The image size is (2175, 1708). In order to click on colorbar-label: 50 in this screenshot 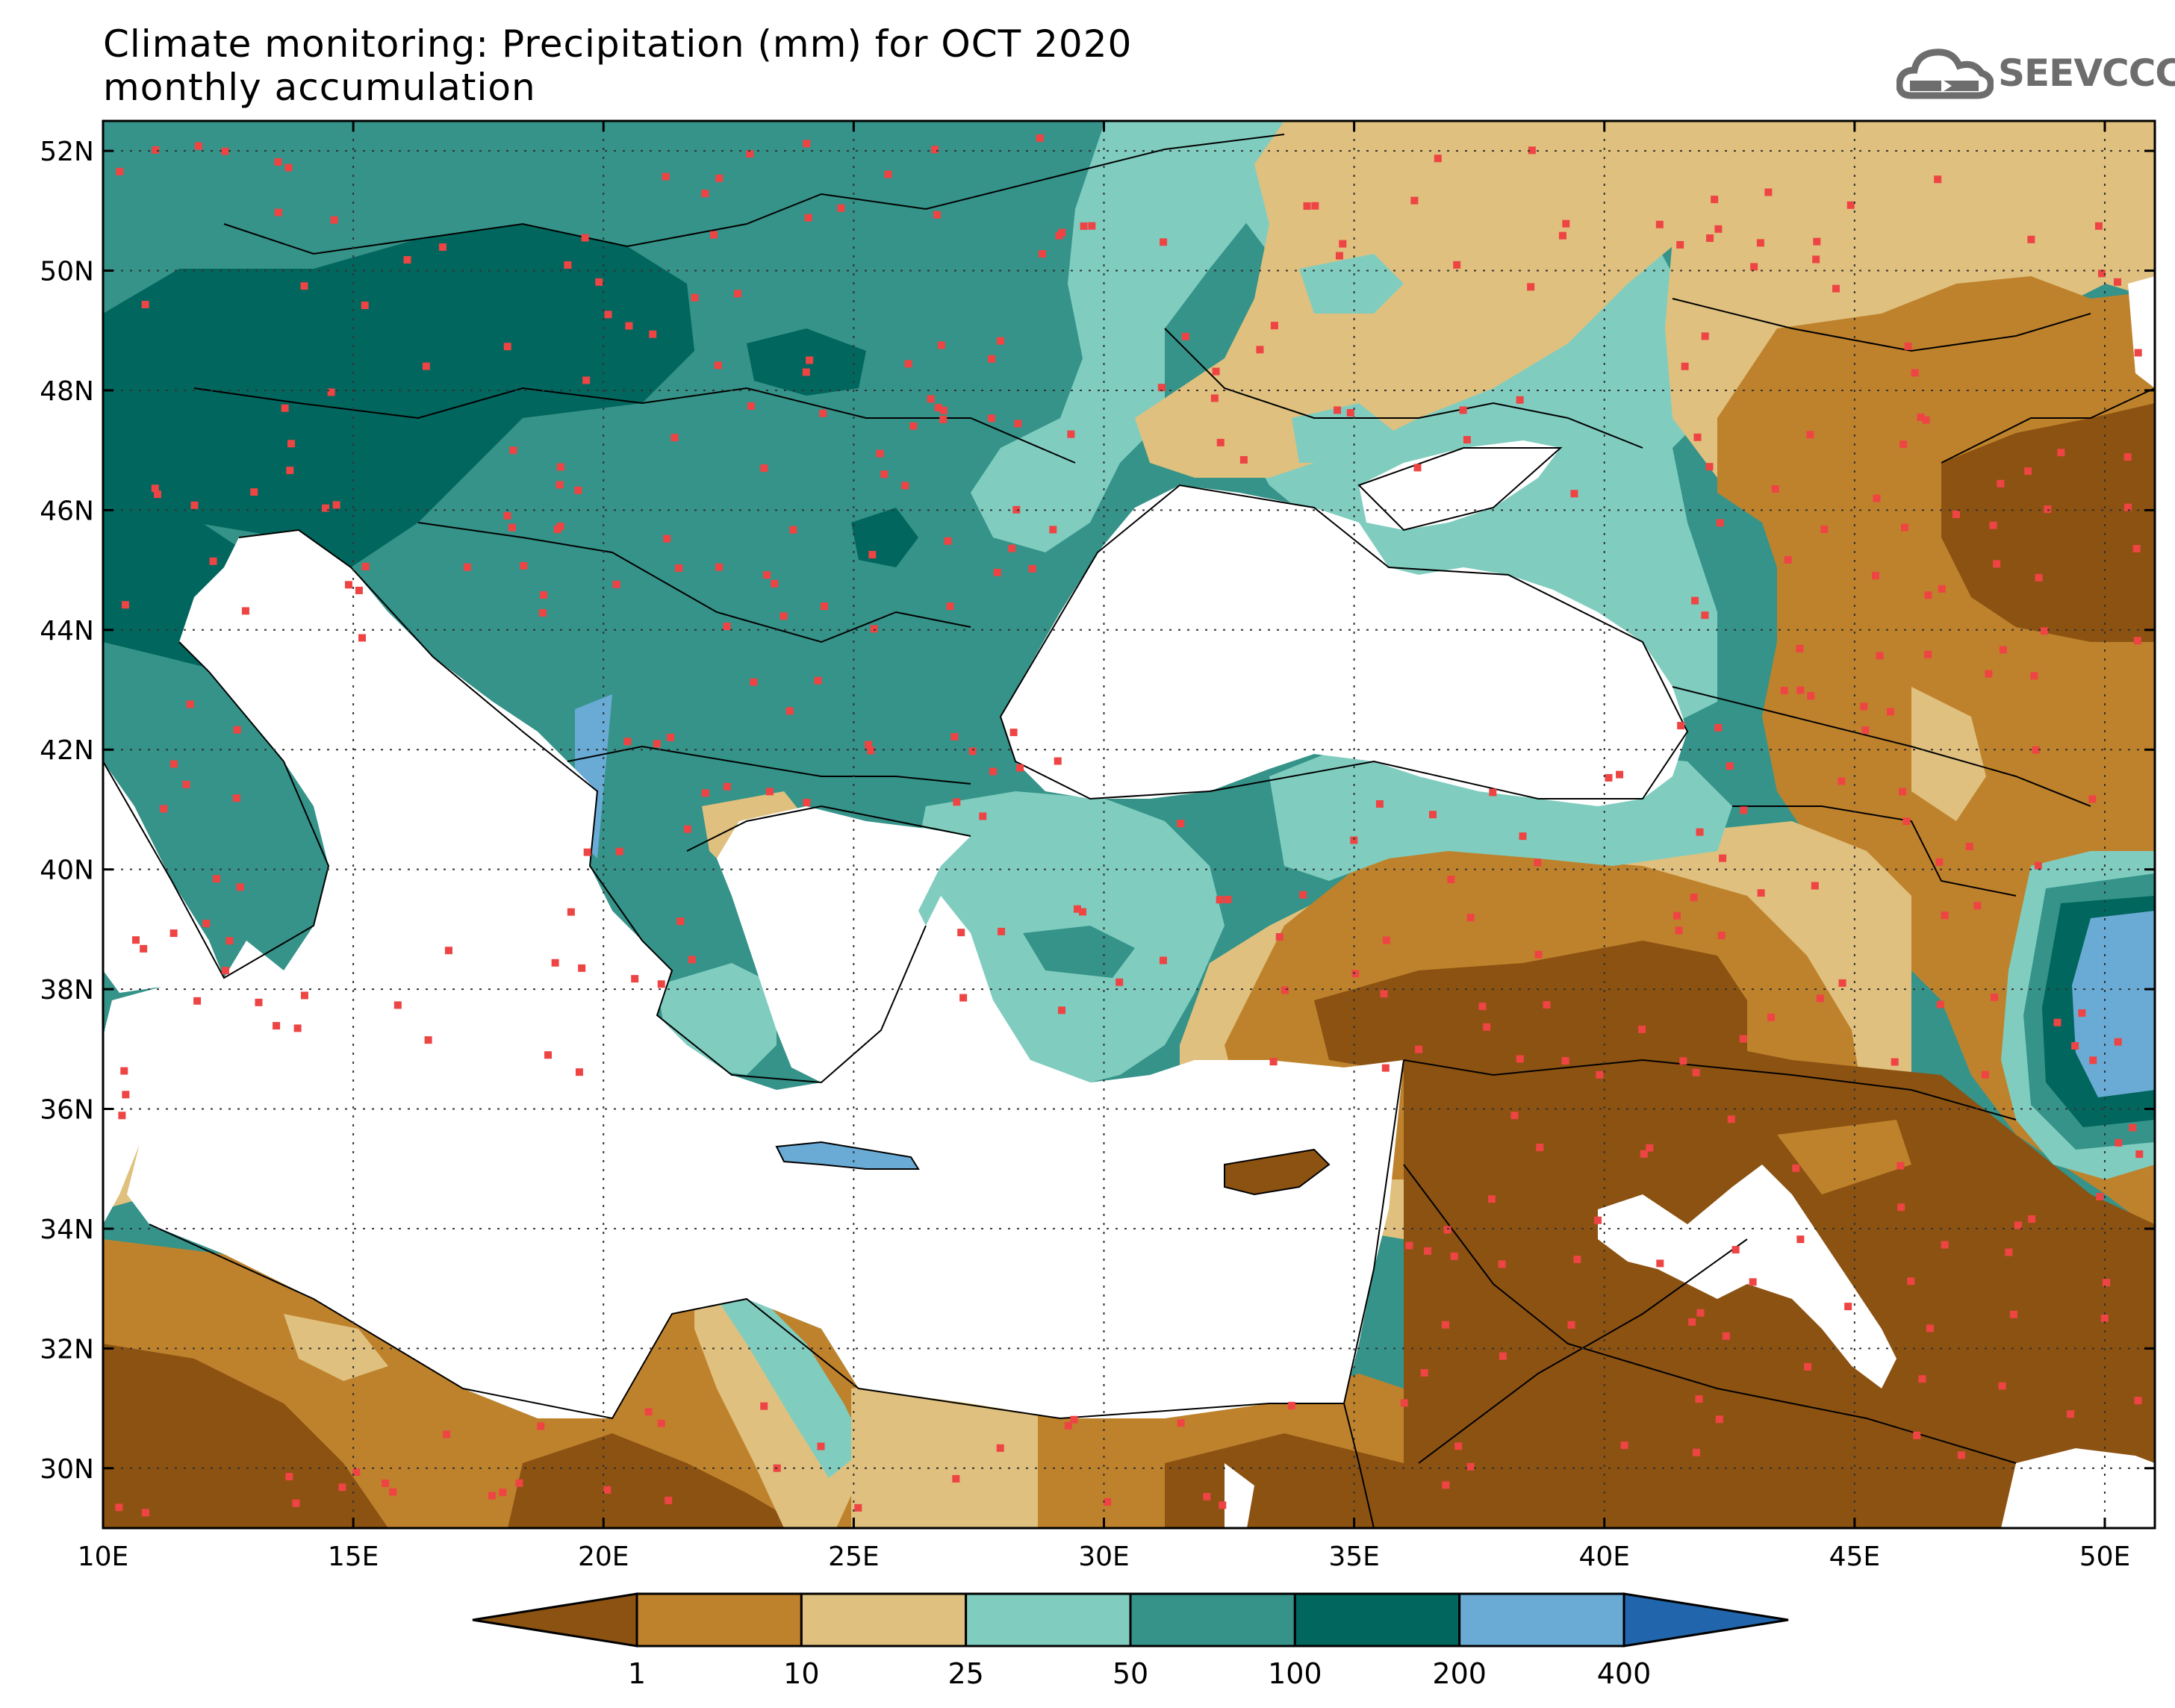, I will do `click(1130, 1673)`.